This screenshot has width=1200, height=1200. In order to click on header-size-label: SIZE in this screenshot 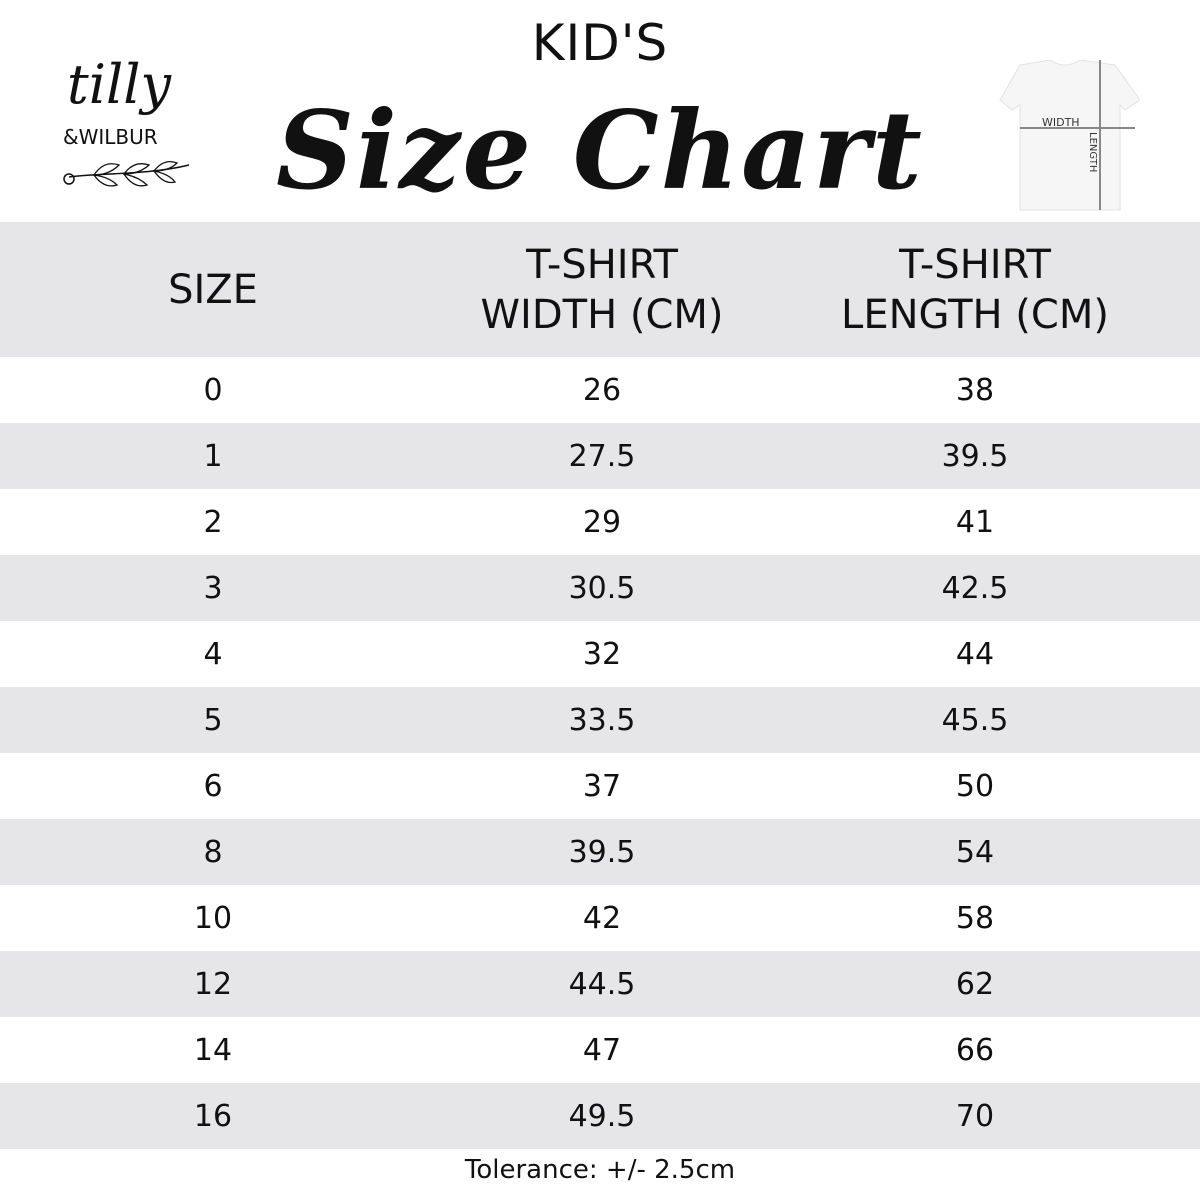, I will do `click(213, 289)`.